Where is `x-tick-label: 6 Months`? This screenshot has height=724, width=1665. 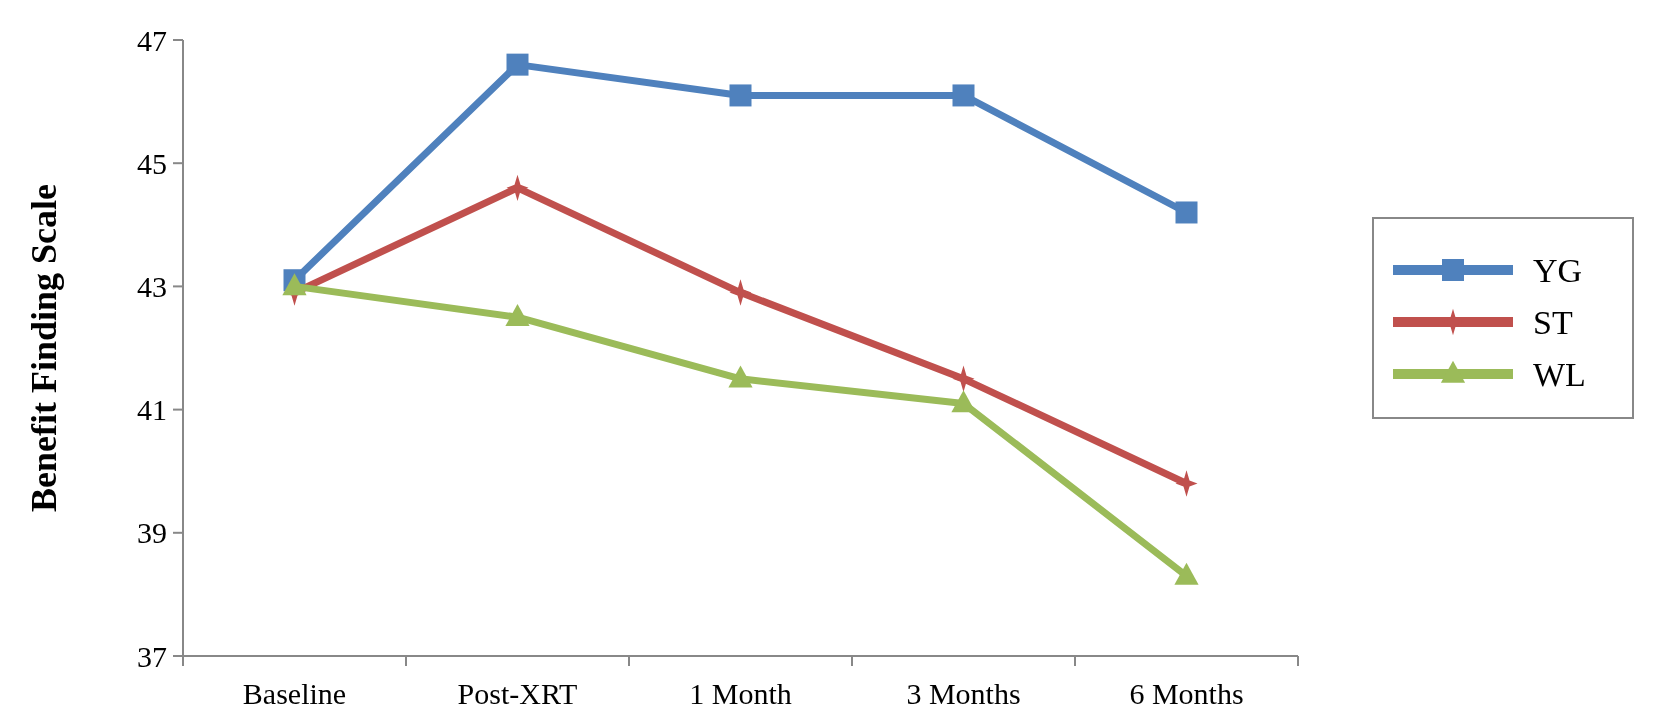 x-tick-label: 6 Months is located at coordinates (1186, 693).